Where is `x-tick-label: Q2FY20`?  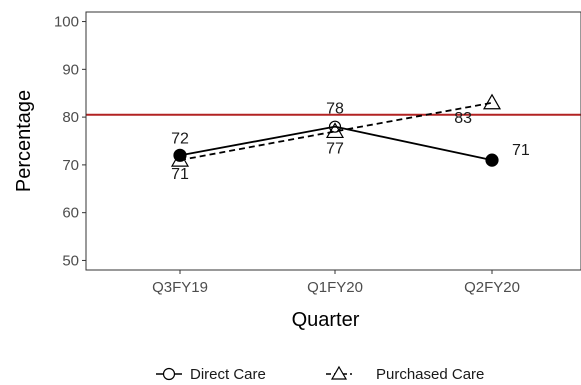 x-tick-label: Q2FY20 is located at coordinates (492, 287).